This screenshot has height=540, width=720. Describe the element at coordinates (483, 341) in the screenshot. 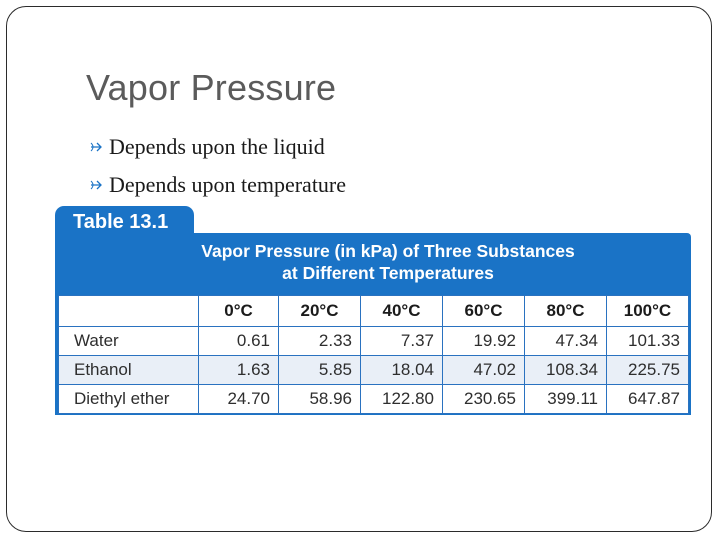

I see `table-cell: 19.92` at that location.